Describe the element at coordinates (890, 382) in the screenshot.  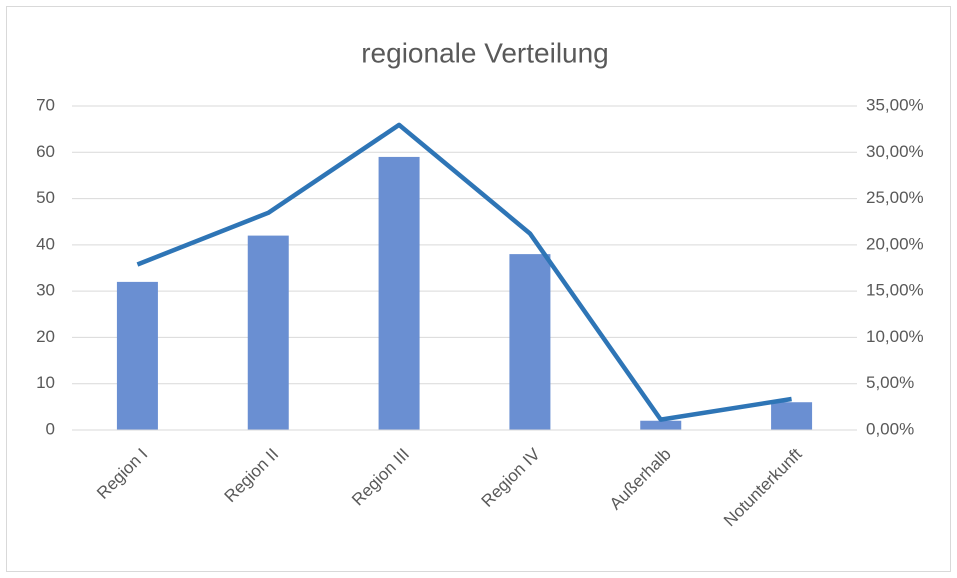
I see `y2-tick-label: 5,00%` at that location.